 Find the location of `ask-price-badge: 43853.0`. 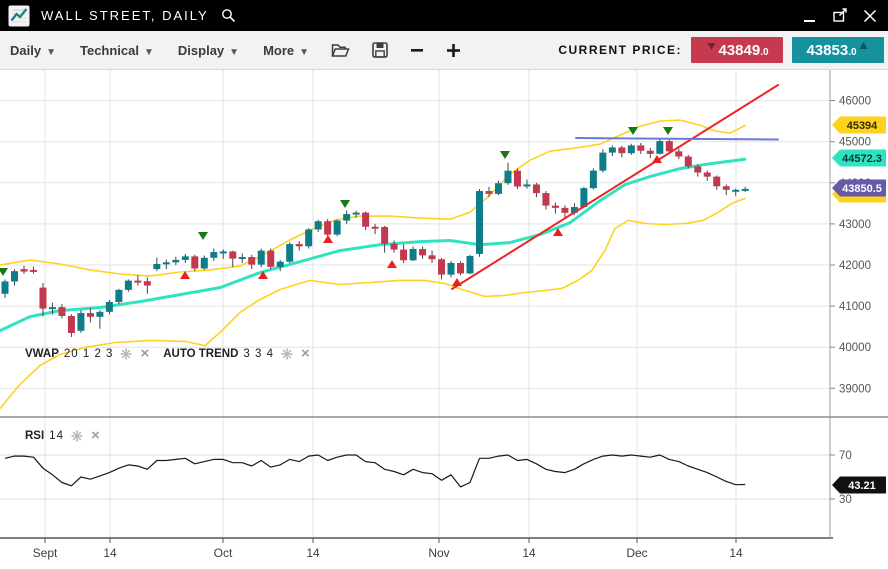

ask-price-badge: 43853.0 is located at coordinates (838, 50).